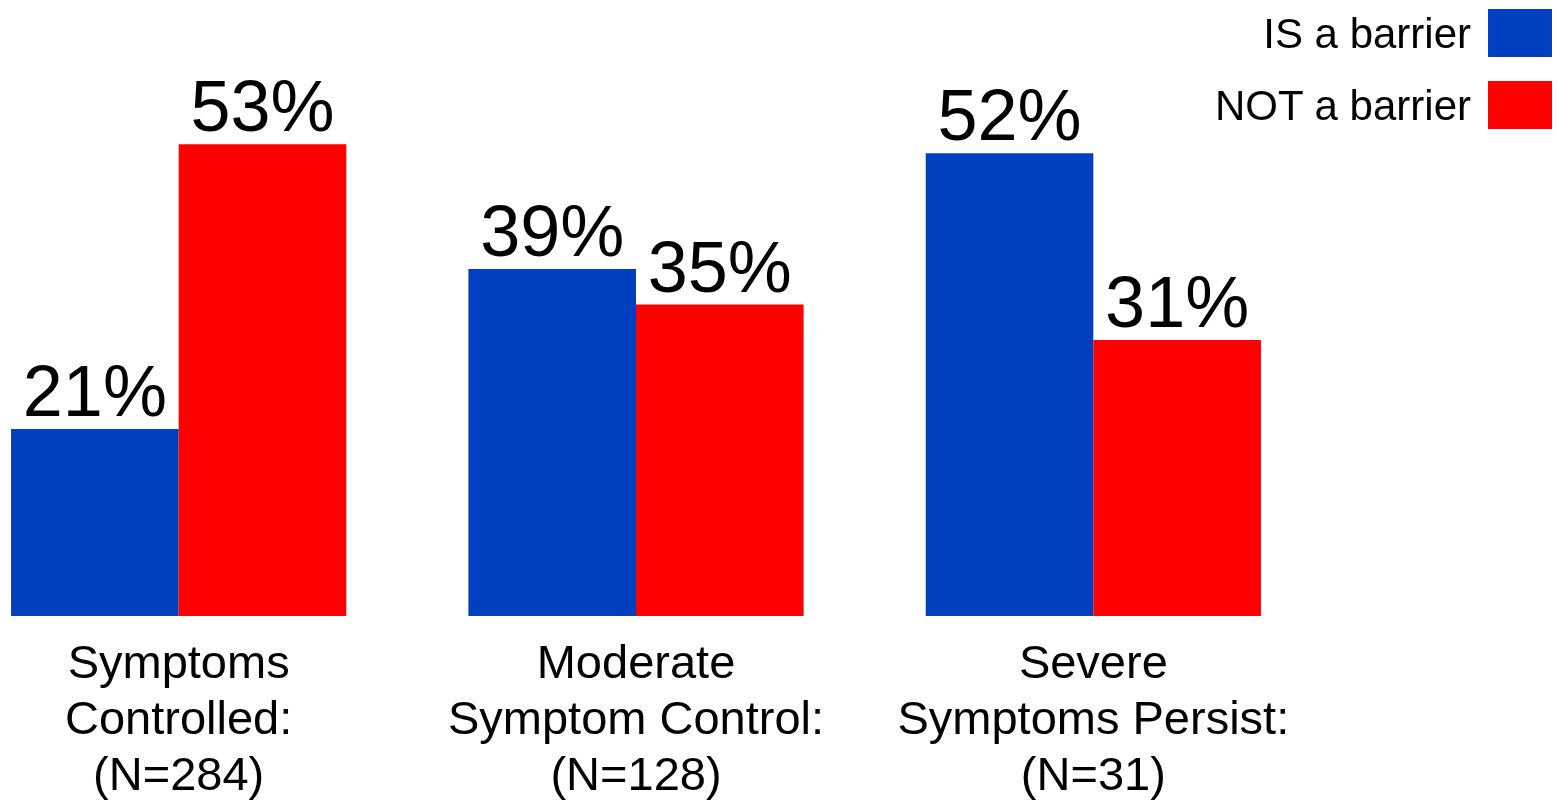  Describe the element at coordinates (262, 106) in the screenshot. I see `data-label: 53%` at that location.